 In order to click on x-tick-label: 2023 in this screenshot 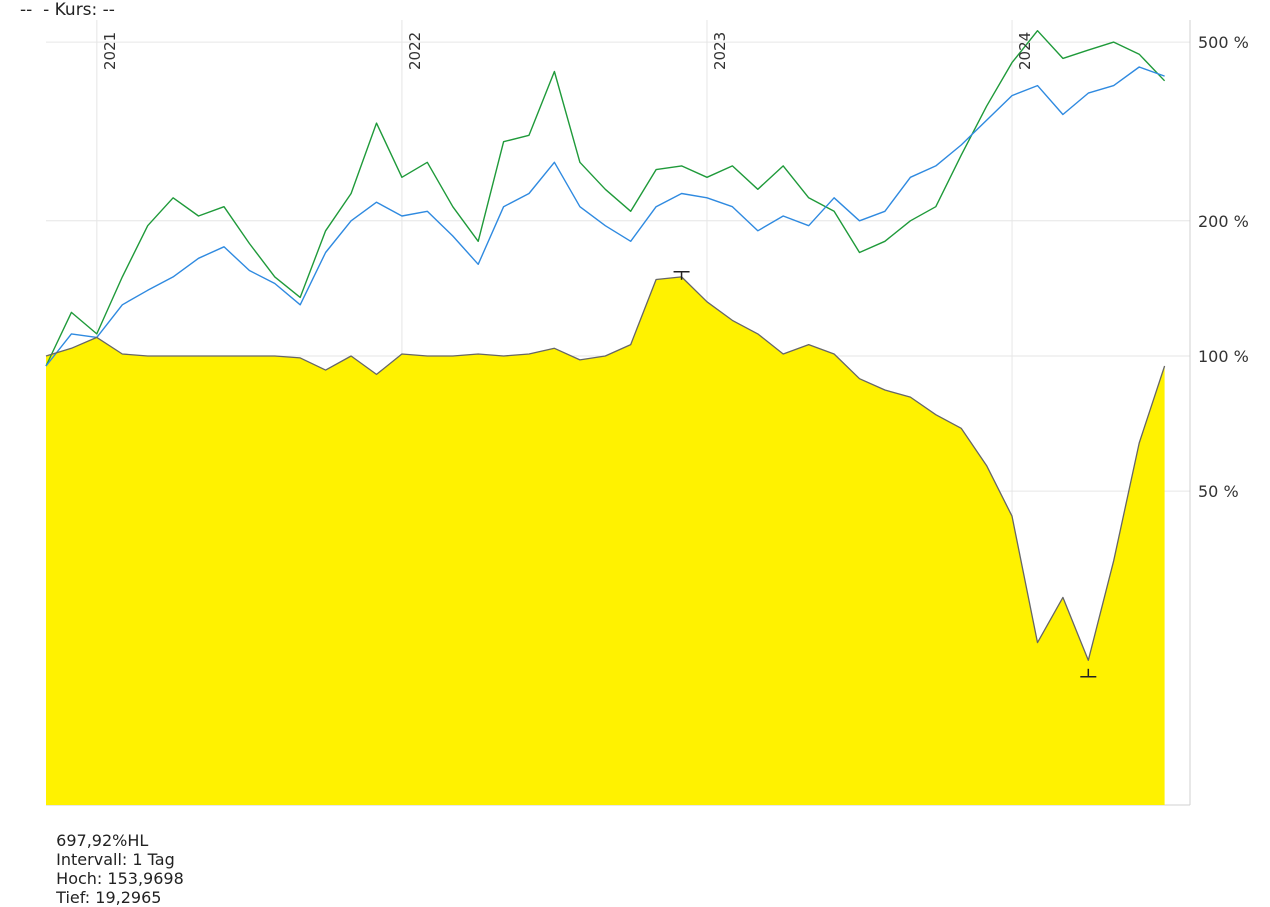, I will do `click(720, 51)`.